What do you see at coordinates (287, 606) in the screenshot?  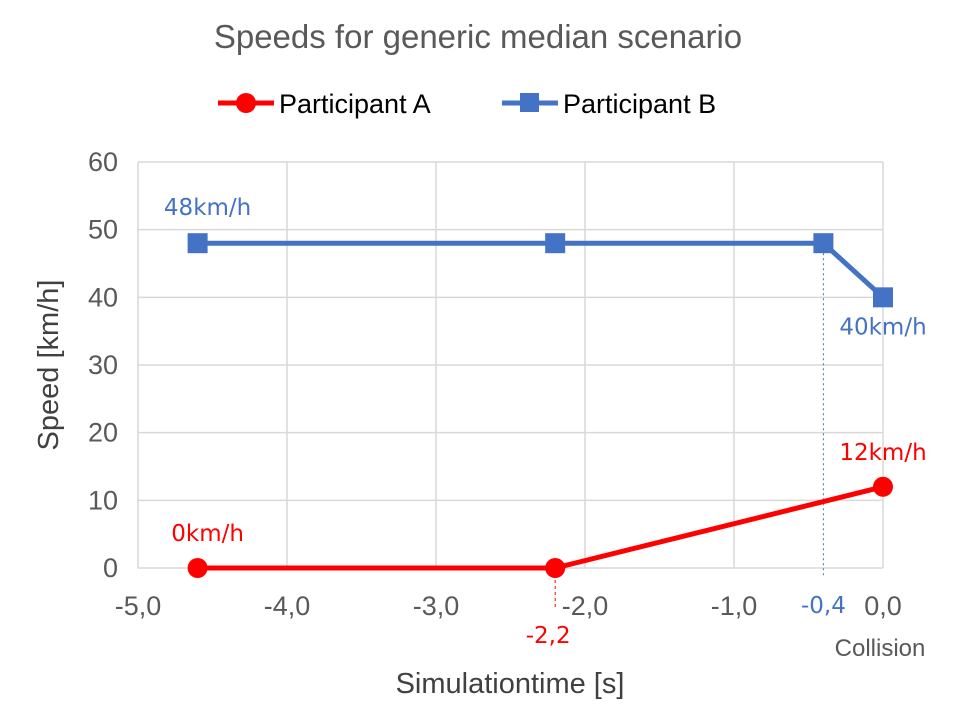 I see `x-tick-label: -4,0` at bounding box center [287, 606].